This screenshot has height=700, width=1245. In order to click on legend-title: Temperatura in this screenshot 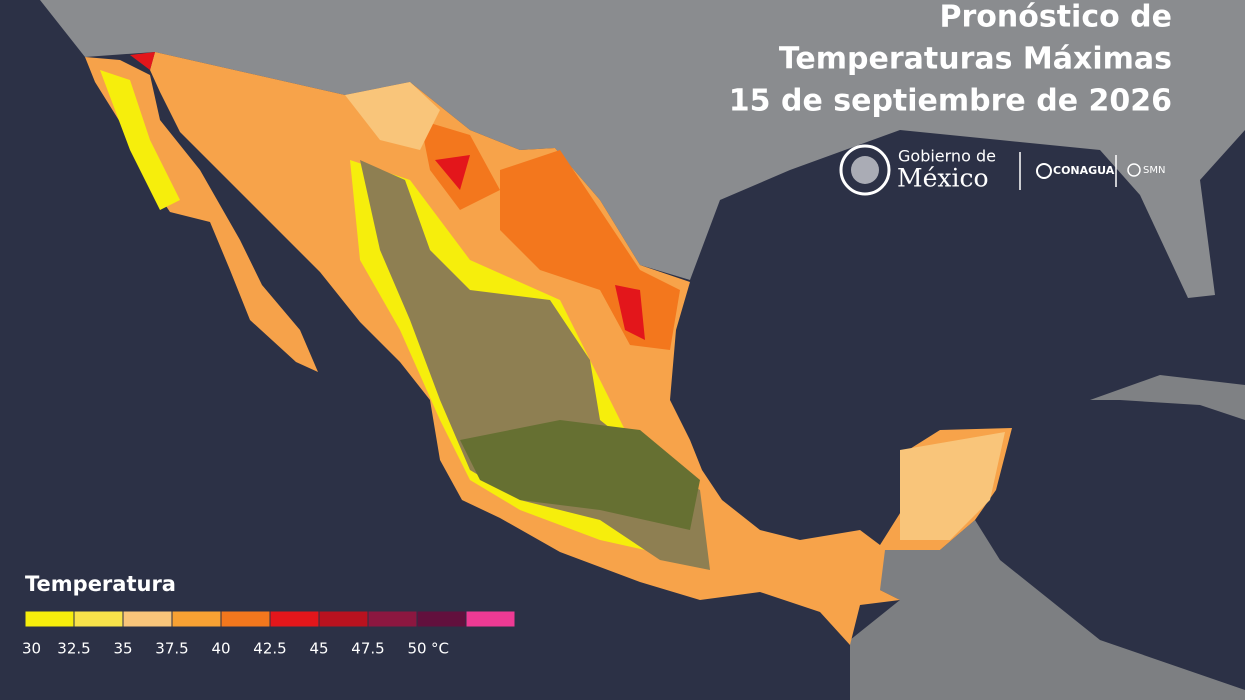, I will do `click(100, 584)`.